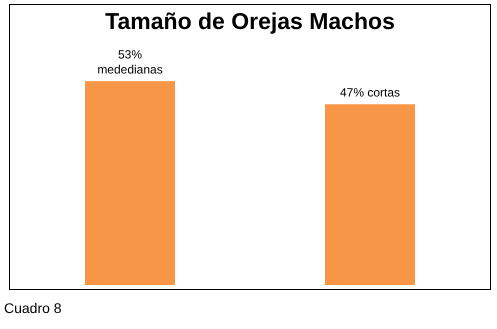 The image size is (497, 329). I want to click on data-label: 53% mededianas, so click(130, 61).